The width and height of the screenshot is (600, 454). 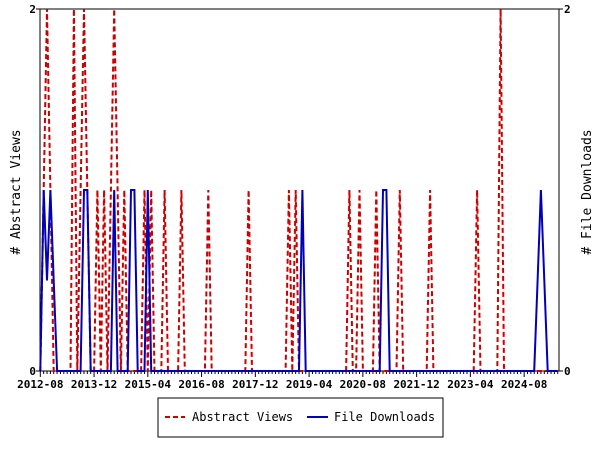 What do you see at coordinates (32, 9) in the screenshot?
I see `y-left-tick-top: 2` at bounding box center [32, 9].